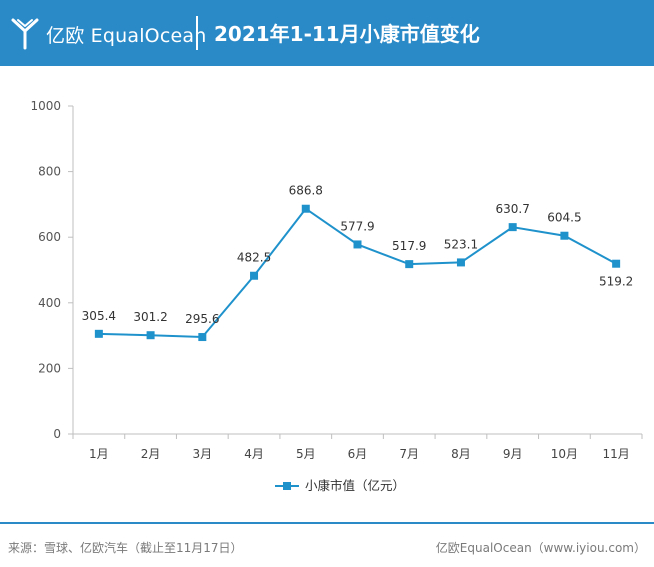 This screenshot has width=654, height=567. Describe the element at coordinates (99, 316) in the screenshot. I see `data-label: 305.4` at that location.